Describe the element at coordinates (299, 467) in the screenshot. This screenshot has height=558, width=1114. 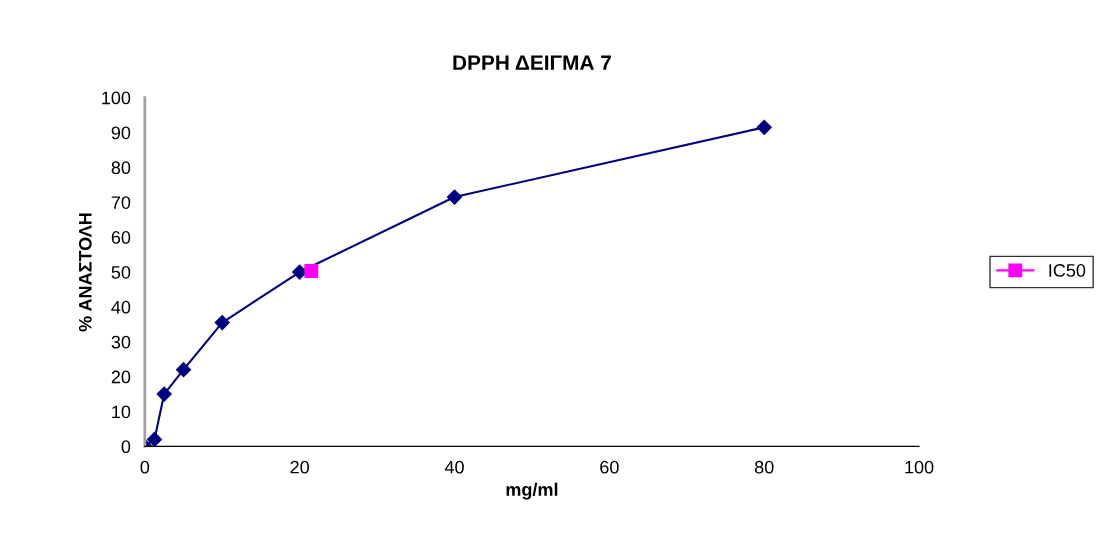
I see `x-tick-label: 20` at that location.